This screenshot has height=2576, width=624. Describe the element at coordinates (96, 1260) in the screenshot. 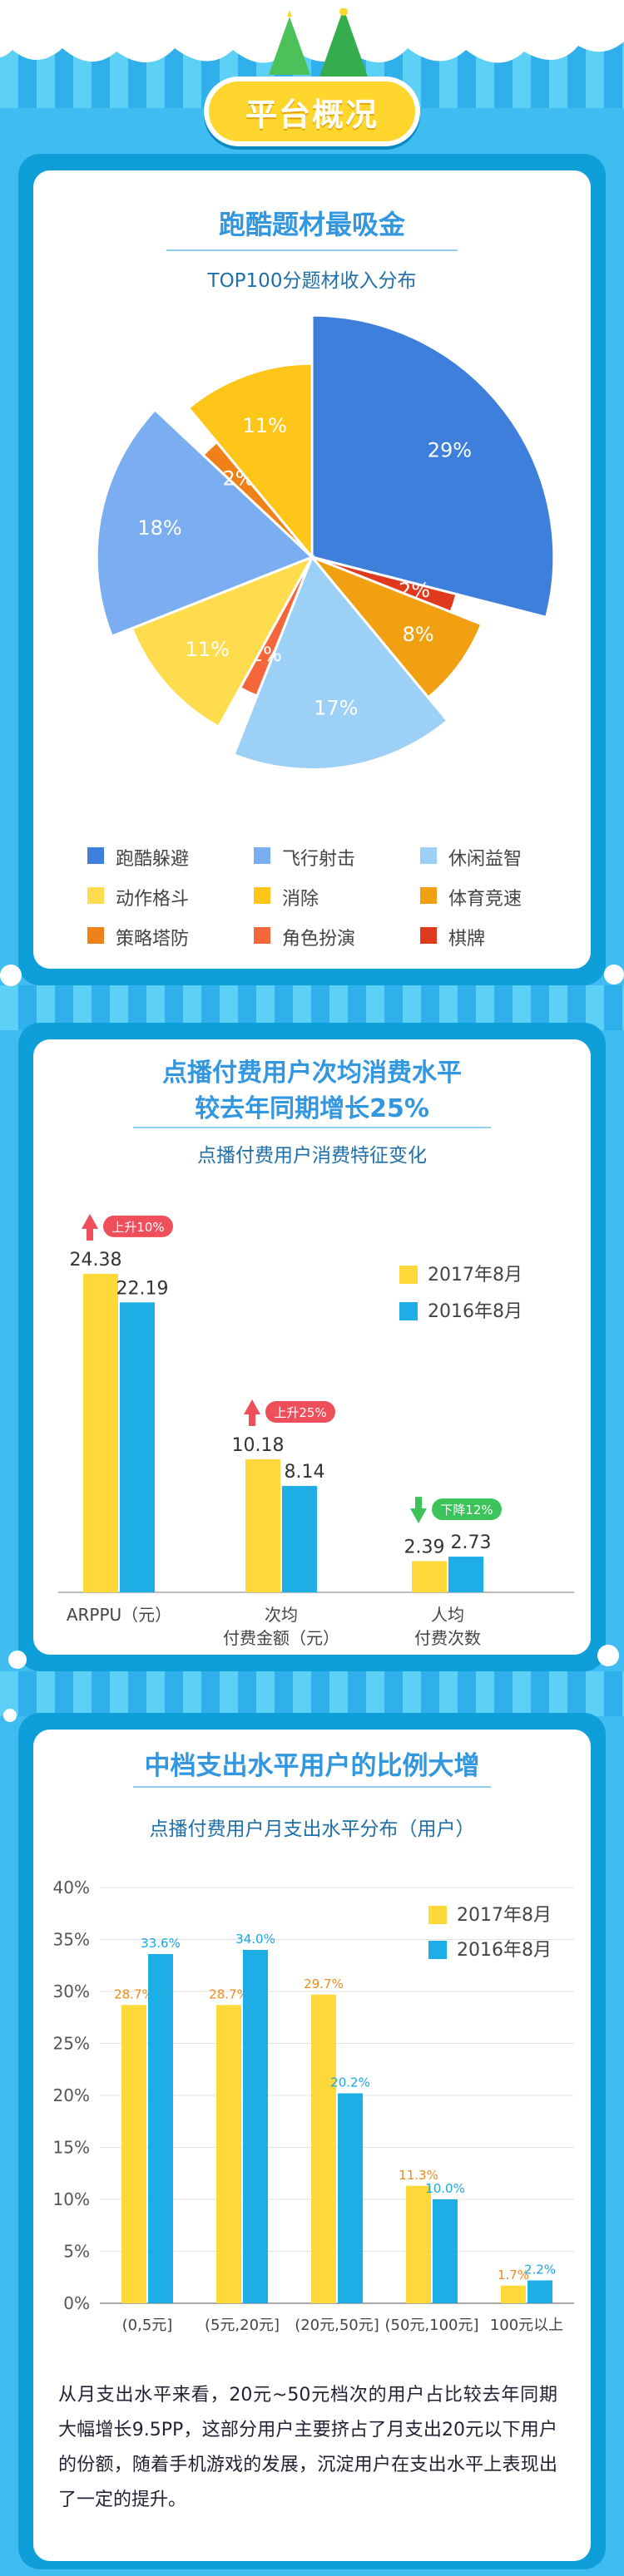

I see `bar-value-label: 24.38` at that location.